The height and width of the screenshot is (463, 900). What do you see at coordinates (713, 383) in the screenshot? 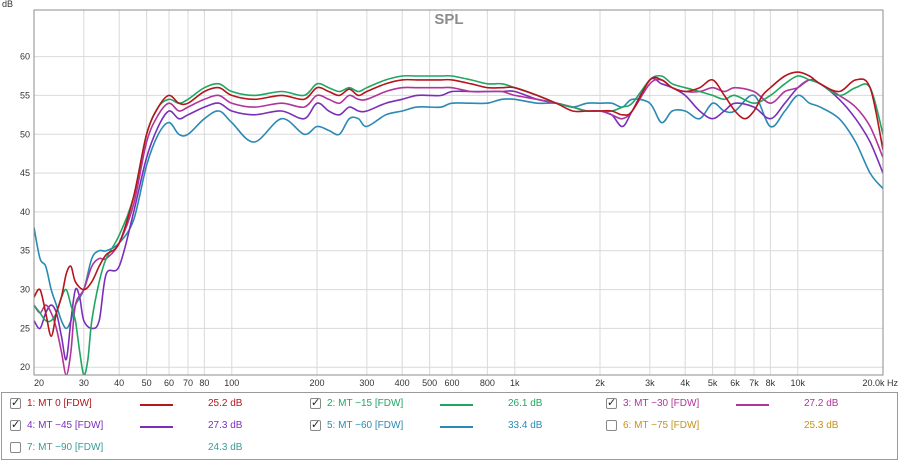
I see `x-tick-label: 5k` at bounding box center [713, 383].